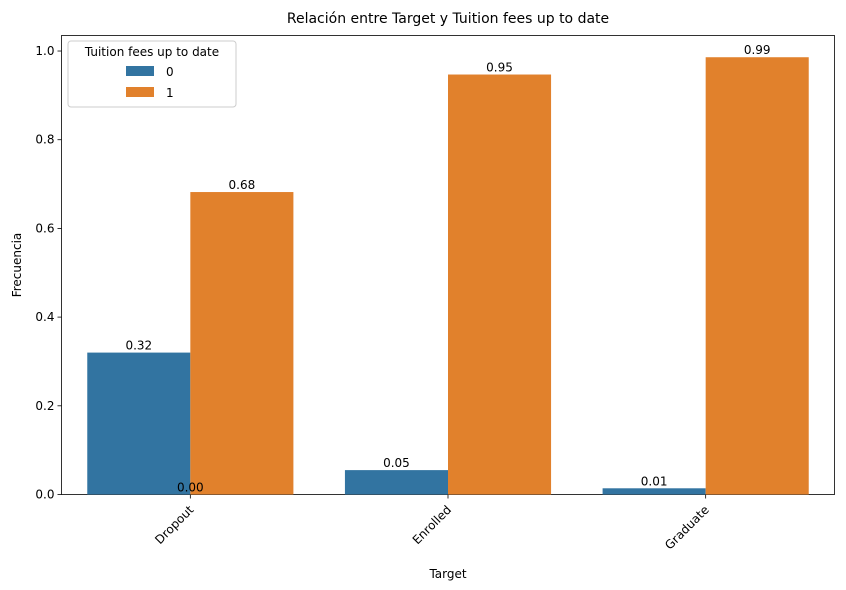 The height and width of the screenshot is (590, 846). Describe the element at coordinates (44, 495) in the screenshot. I see `y-tick-label: 0.0` at that location.